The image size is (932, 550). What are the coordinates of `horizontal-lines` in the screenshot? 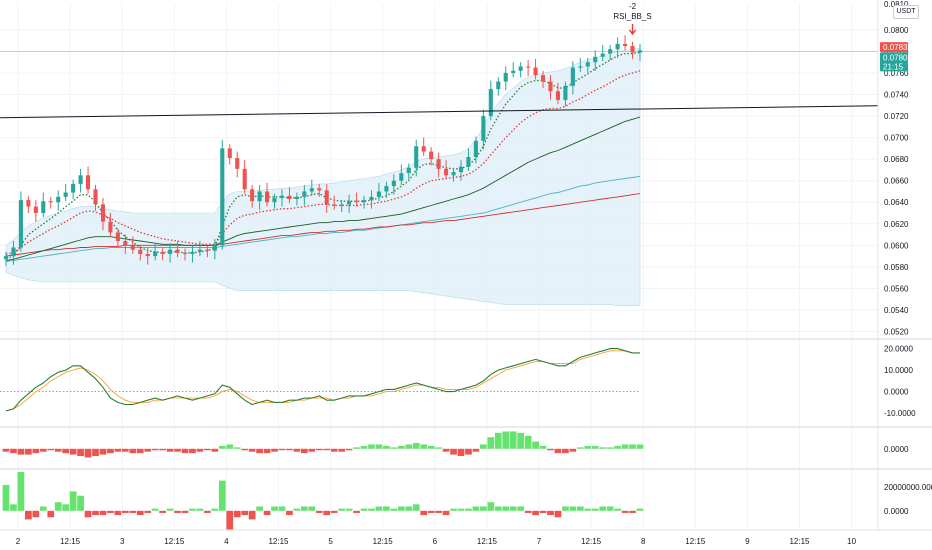 It's located at (439, 85).